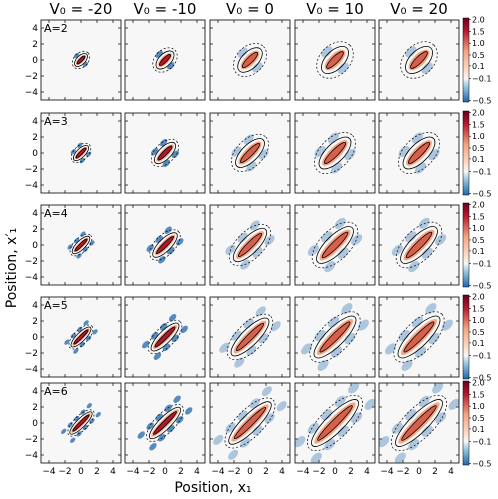  I want to click on row-label: A=3, so click(56, 121).